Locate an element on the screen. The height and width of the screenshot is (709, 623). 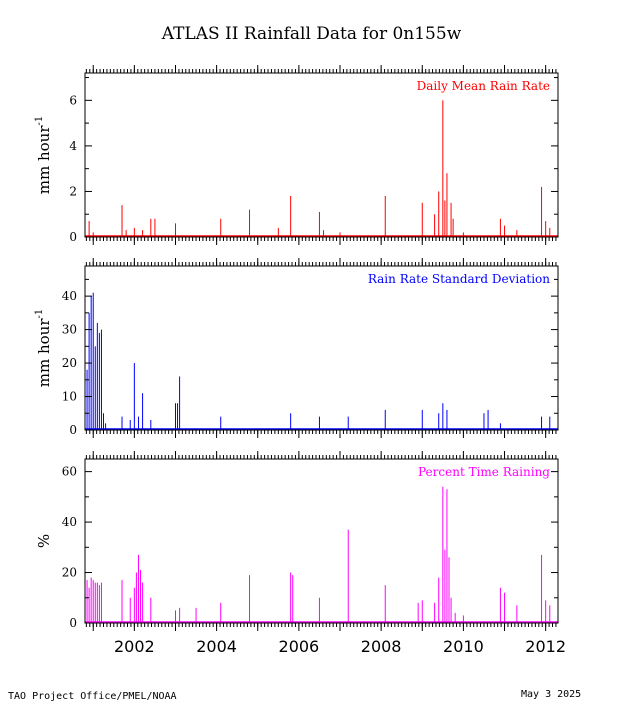
x-tick-label: 2012 is located at coordinates (545, 646).